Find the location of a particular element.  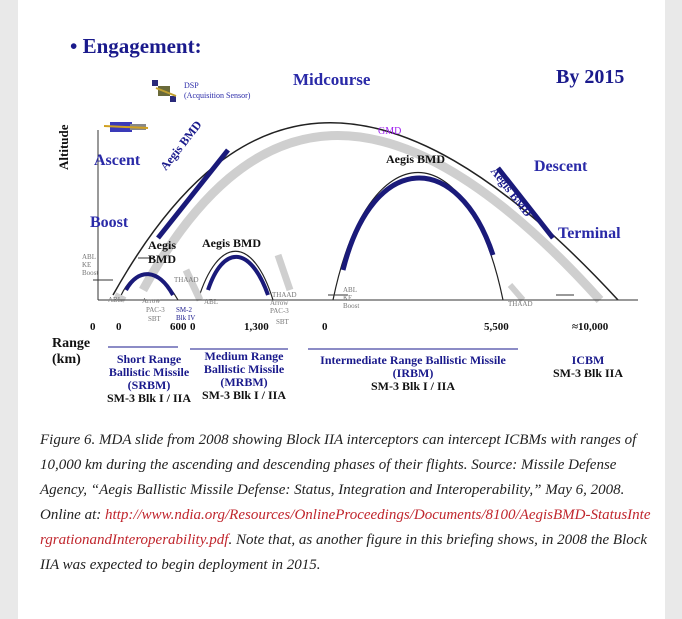

abl-ke-boost-left-1: ABL is located at coordinates (89, 257).